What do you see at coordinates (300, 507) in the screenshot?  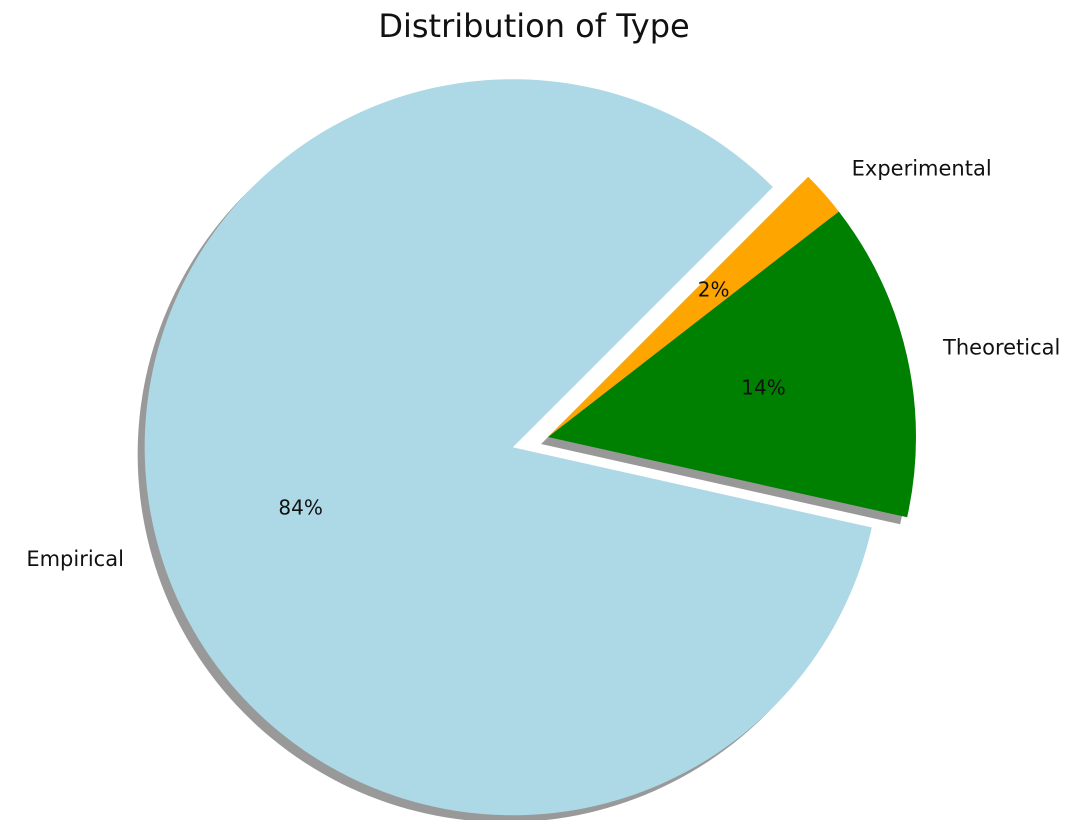 I see `value-label: 84%` at bounding box center [300, 507].